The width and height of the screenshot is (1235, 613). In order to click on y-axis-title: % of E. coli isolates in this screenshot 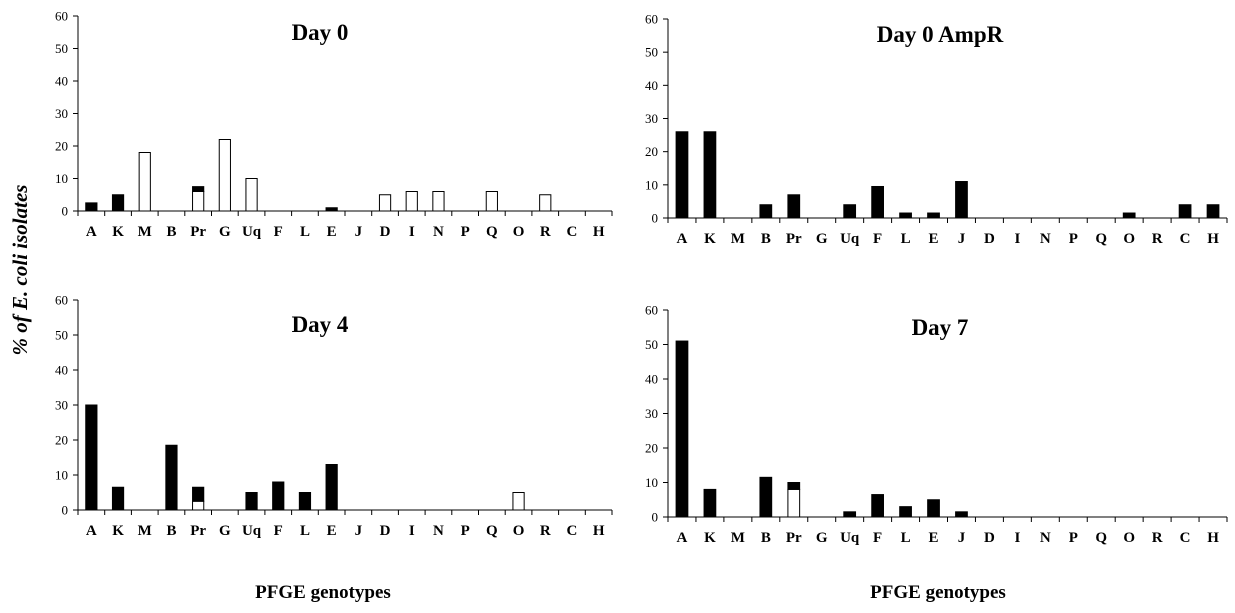, I will do `click(20, 270)`.